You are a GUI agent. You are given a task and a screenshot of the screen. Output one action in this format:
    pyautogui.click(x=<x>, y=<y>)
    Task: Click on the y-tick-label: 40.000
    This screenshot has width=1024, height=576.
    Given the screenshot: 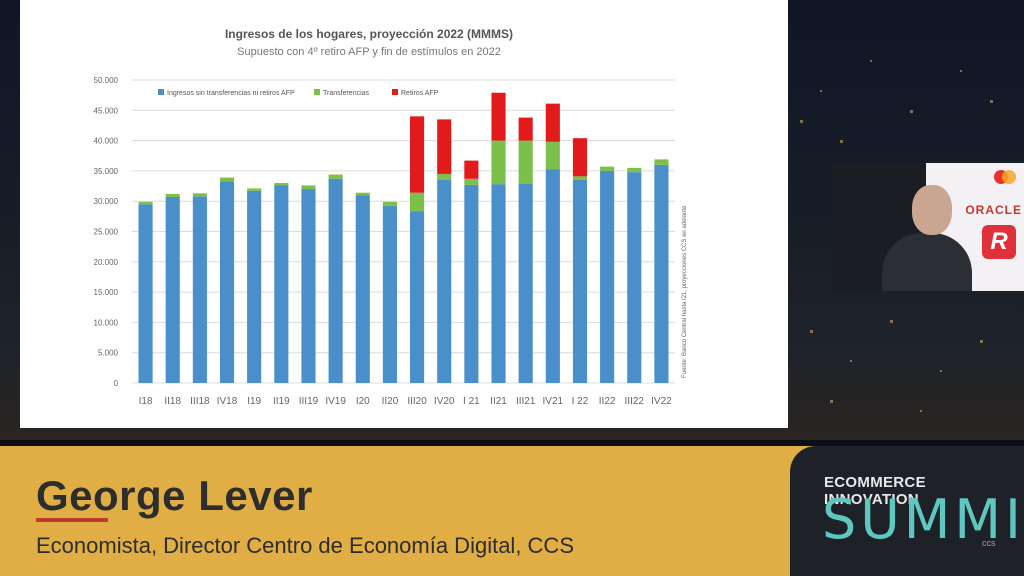 What is the action you would take?
    pyautogui.click(x=106, y=141)
    